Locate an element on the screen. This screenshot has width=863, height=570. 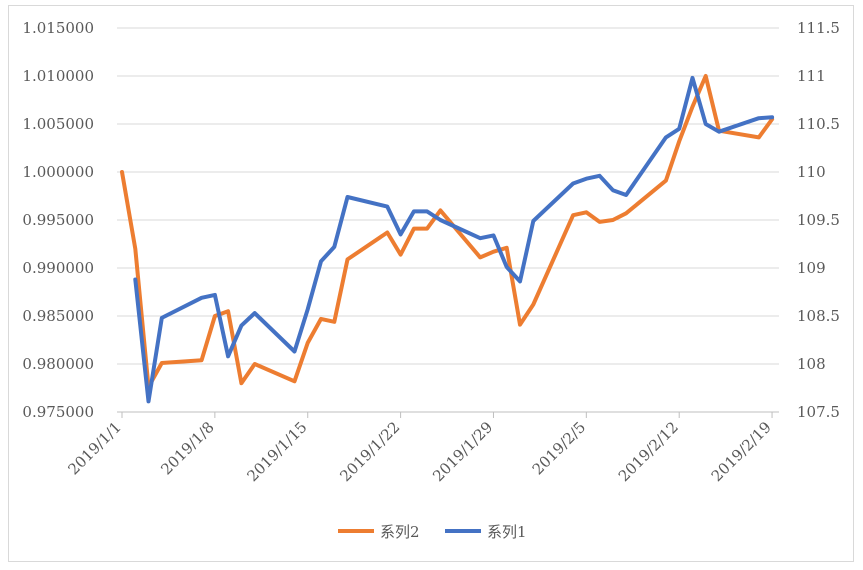
y-right-tick-label: 108.5 is located at coordinates (818, 316).